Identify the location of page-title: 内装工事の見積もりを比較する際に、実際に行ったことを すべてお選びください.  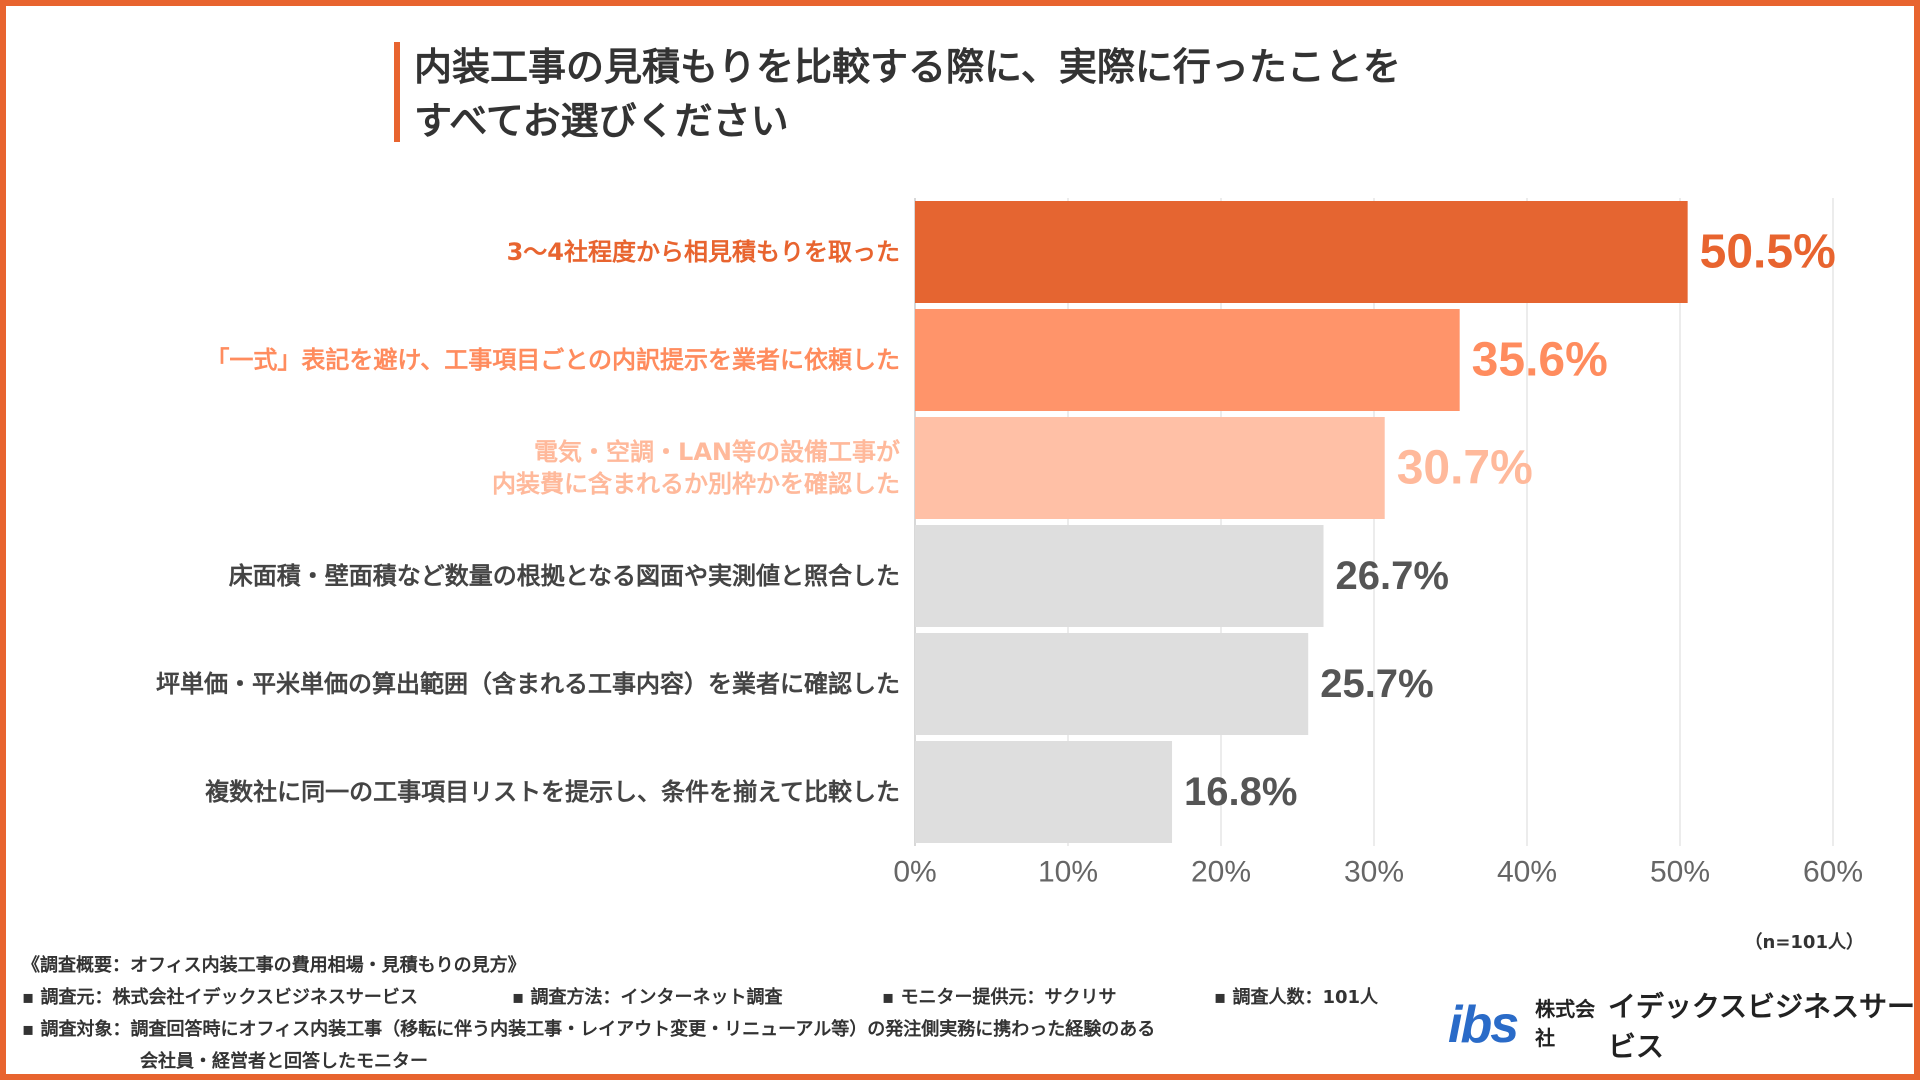
(1064, 94).